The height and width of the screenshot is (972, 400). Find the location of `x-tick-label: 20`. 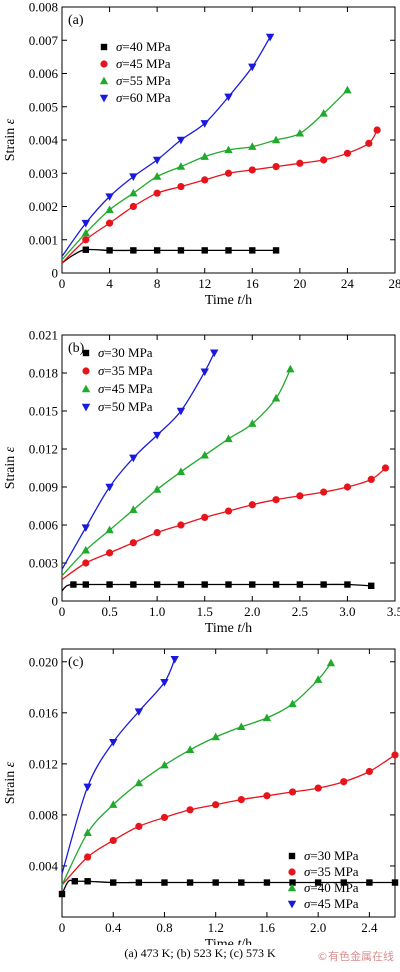

x-tick-label: 20 is located at coordinates (299, 283).